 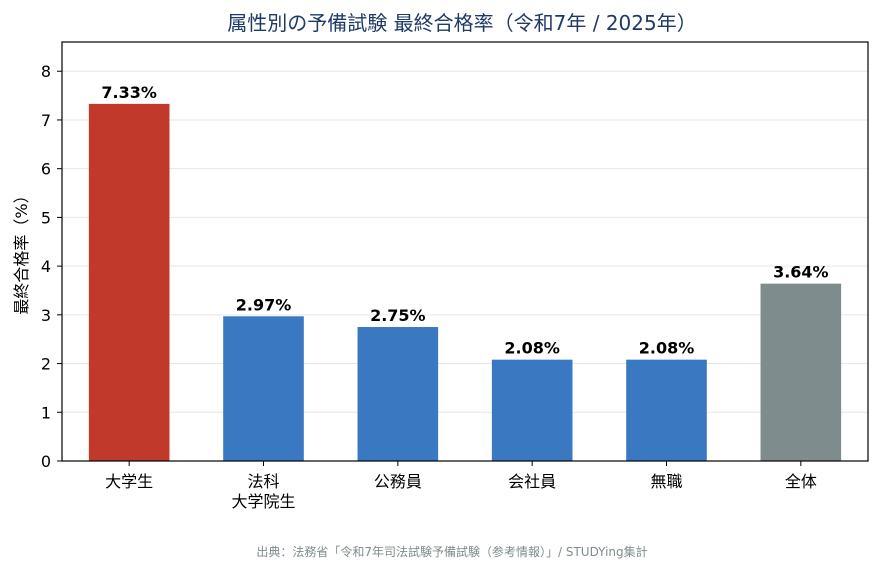 I want to click on y-tick-label: 3, so click(x=46, y=315).